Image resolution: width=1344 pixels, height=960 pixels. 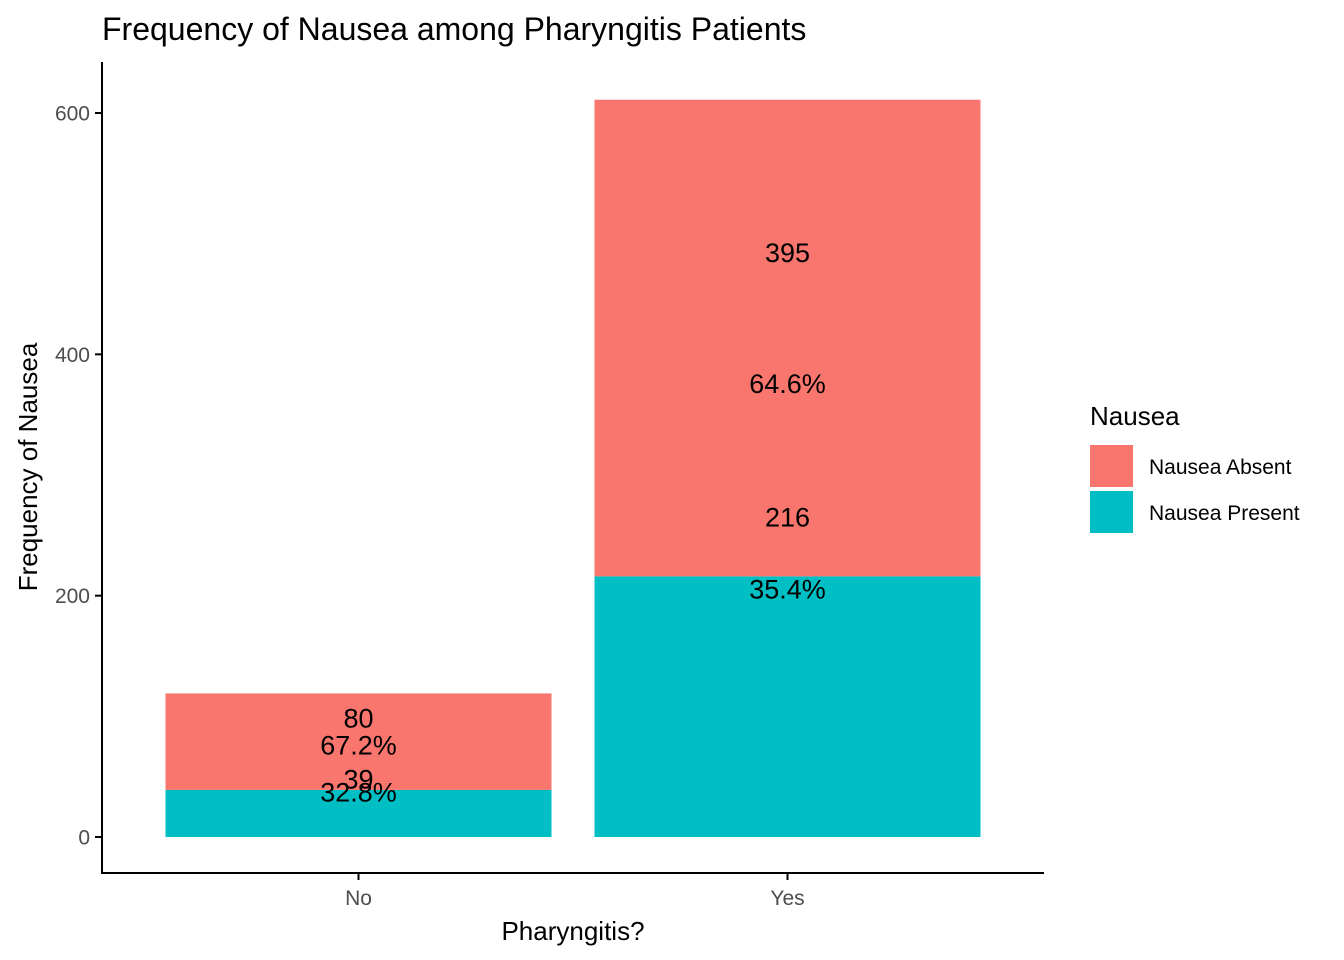 What do you see at coordinates (358, 898) in the screenshot?
I see `x-tick-label: No` at bounding box center [358, 898].